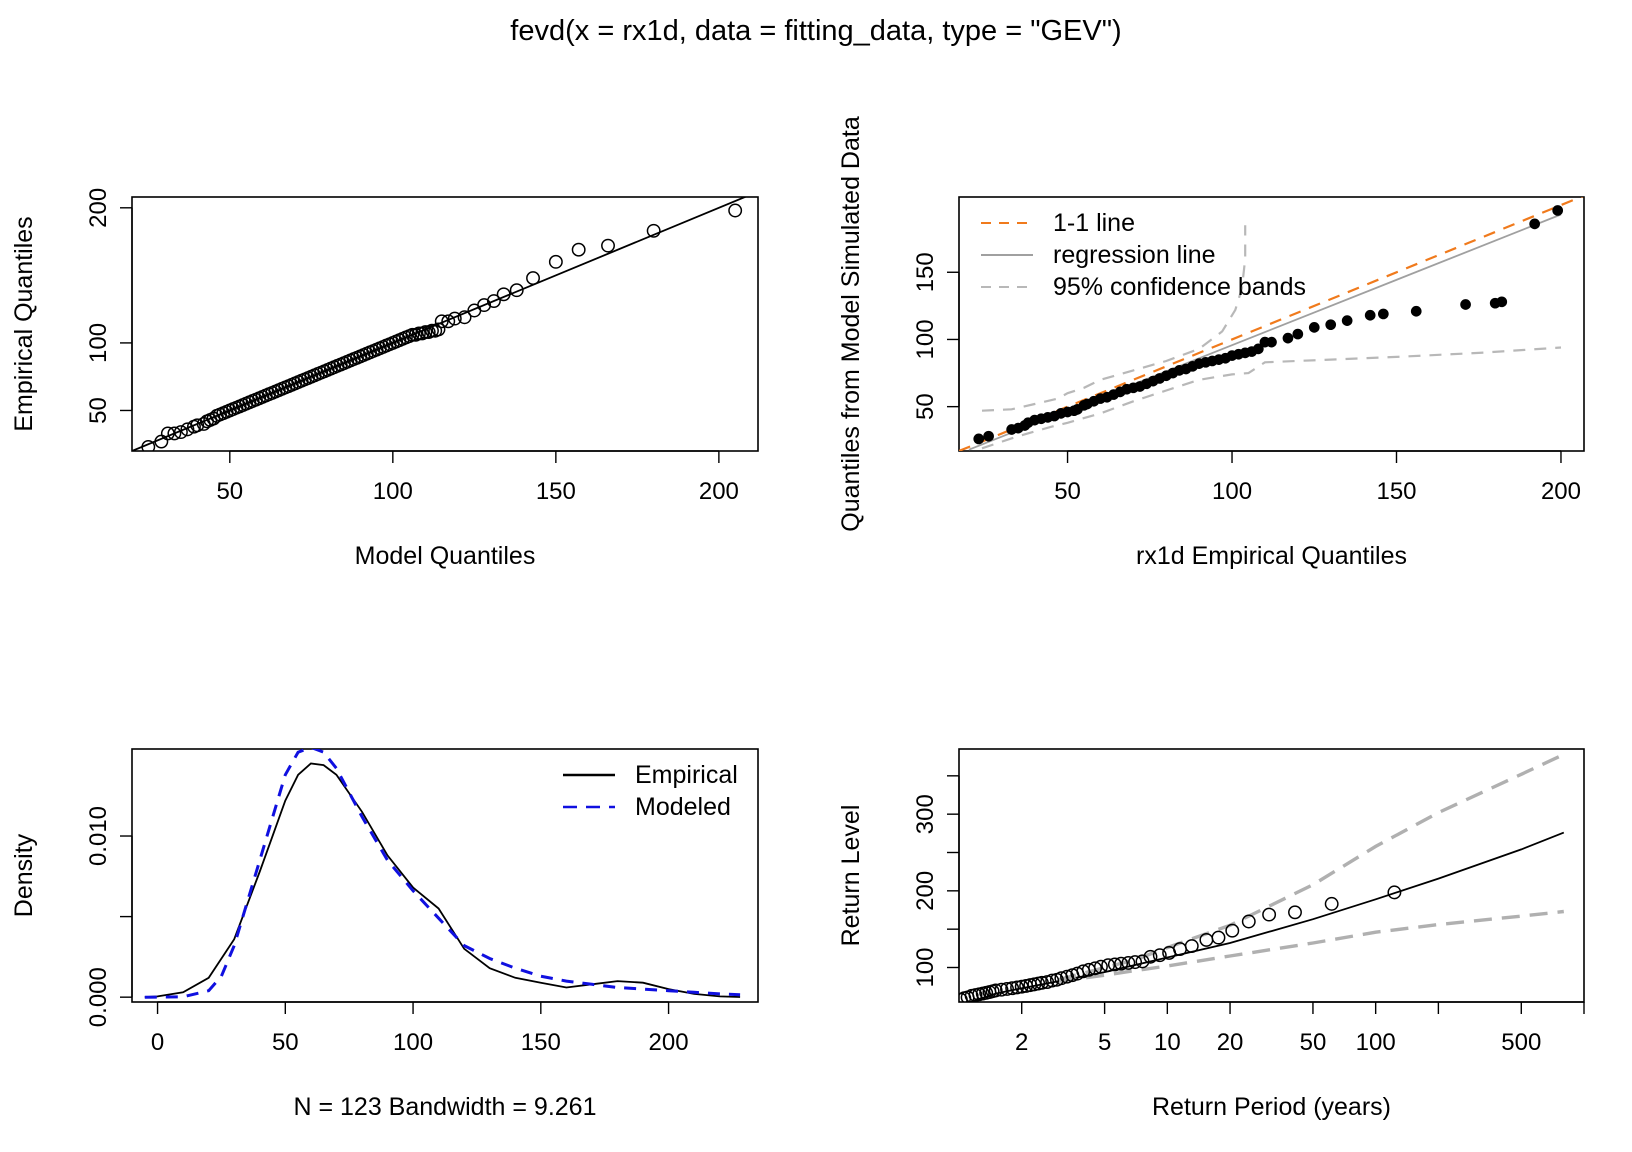 This screenshot has width=1632, height=1152. I want to click on y-axis: 50 100 150, so click(936, 336).